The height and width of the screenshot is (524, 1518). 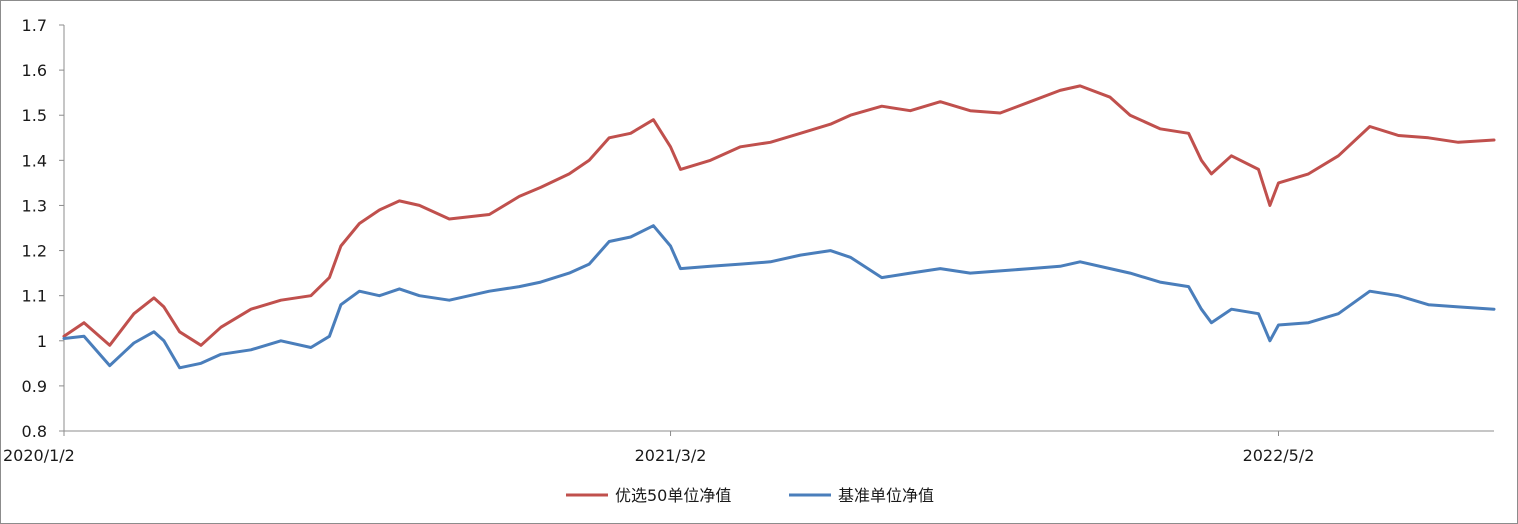 What do you see at coordinates (886, 495) in the screenshot?
I see `legend-label-2: 基准单位净值` at bounding box center [886, 495].